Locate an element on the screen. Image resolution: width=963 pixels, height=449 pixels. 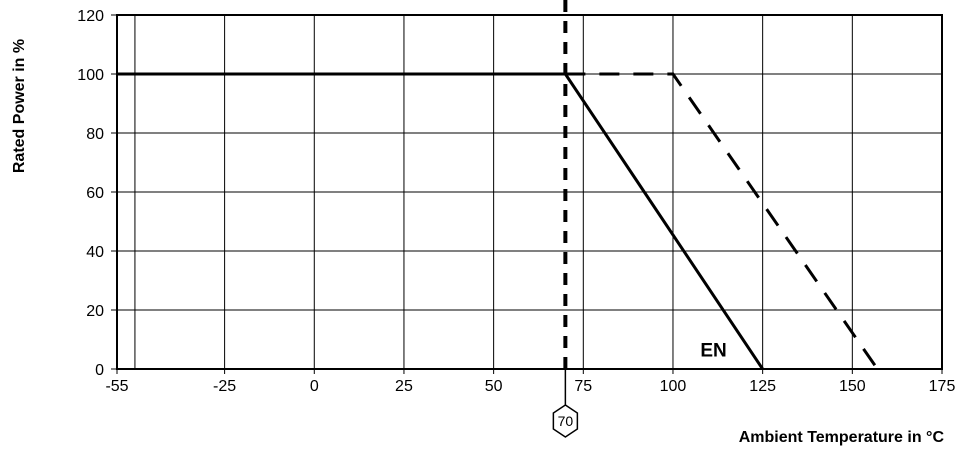
x-tick-label: 175 is located at coordinates (942, 386).